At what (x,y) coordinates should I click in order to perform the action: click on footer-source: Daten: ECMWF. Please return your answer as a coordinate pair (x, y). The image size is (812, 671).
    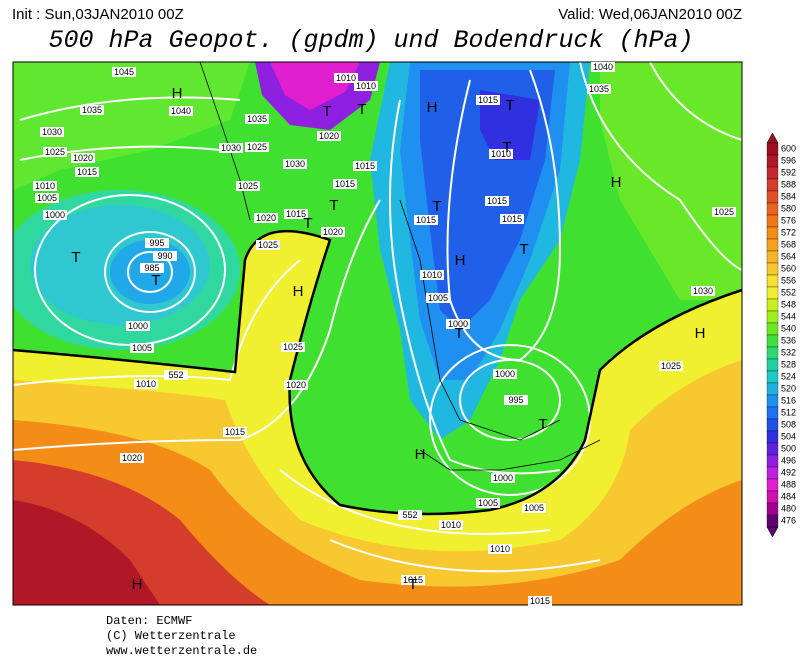
    Looking at the image, I should click on (149, 621).